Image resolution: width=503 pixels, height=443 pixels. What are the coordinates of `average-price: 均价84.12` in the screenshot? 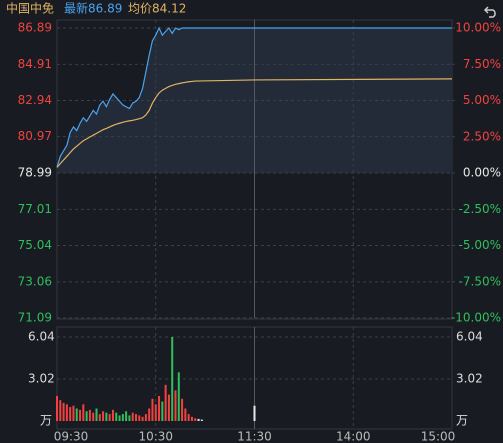 It's located at (157, 9).